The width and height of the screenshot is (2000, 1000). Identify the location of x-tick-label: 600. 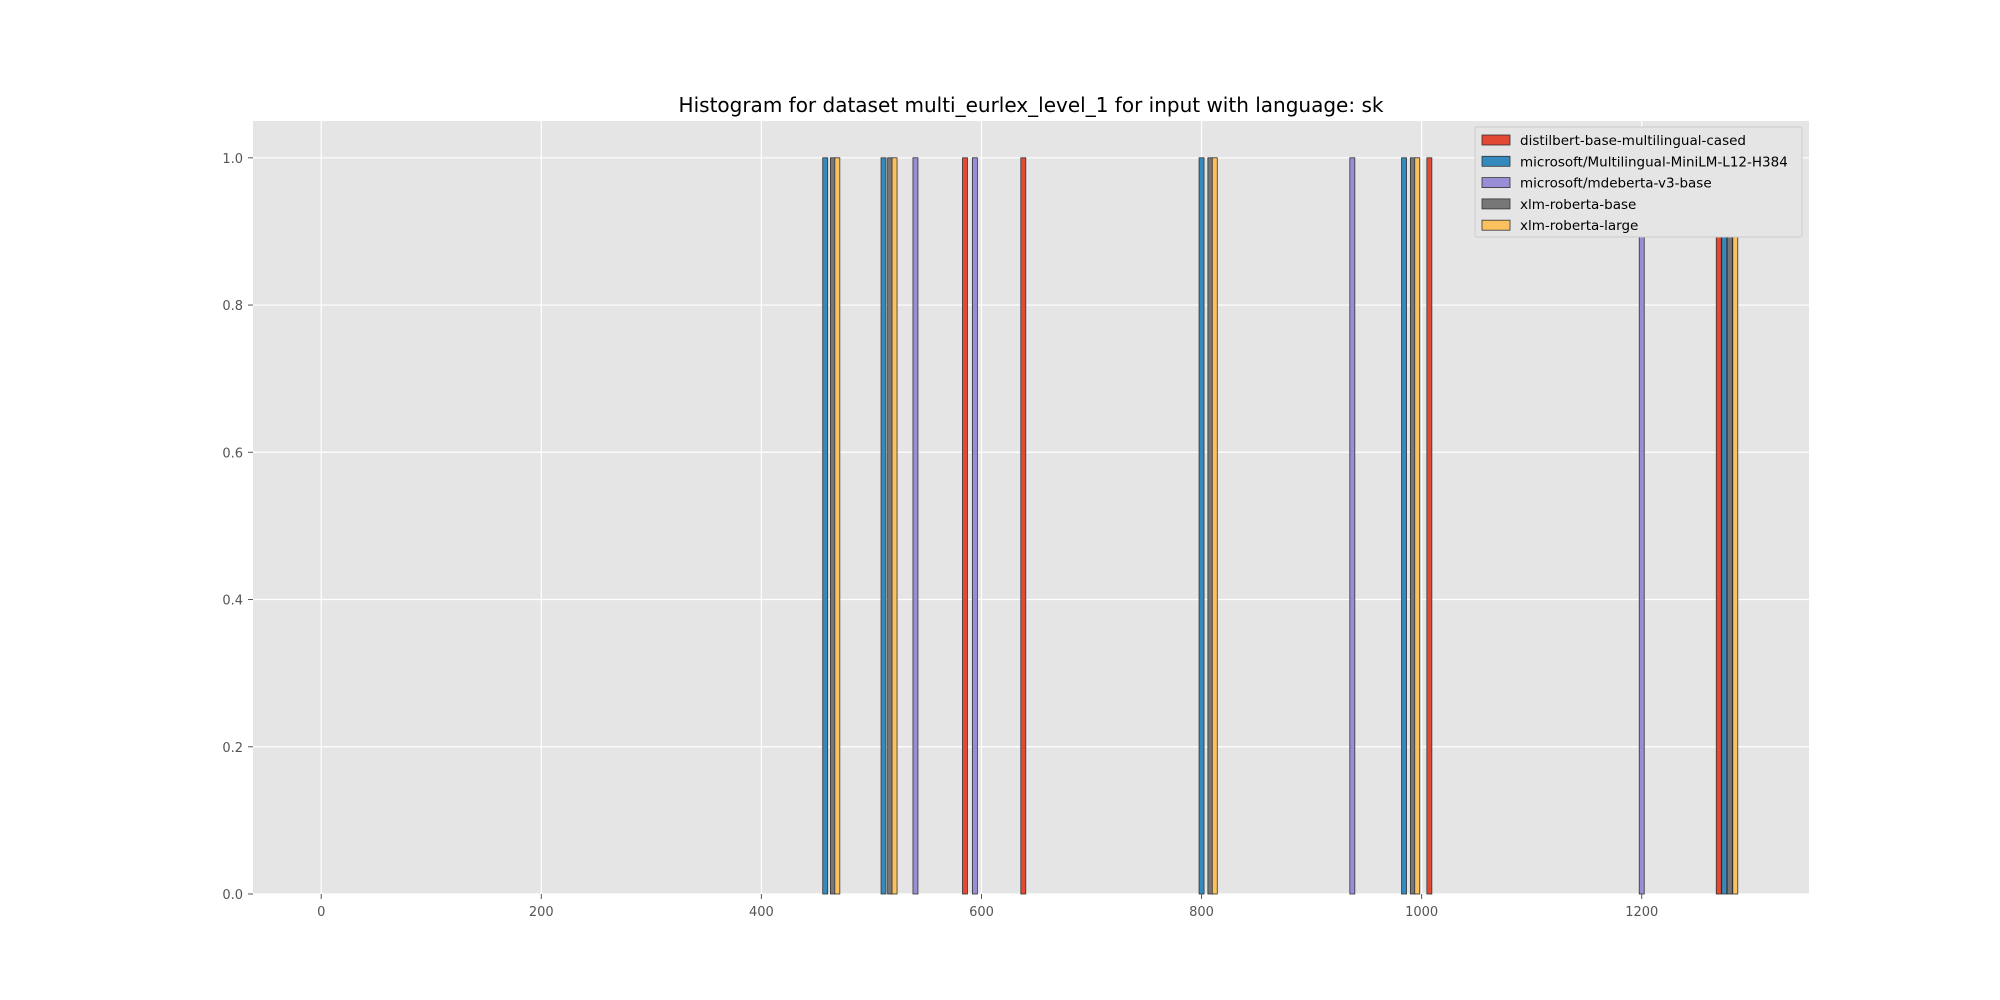
(981, 912).